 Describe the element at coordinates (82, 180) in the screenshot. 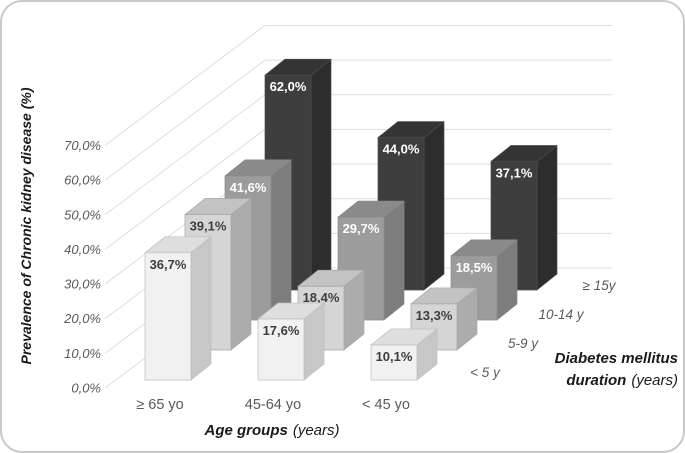

I see `y-axis-tick-label: 60,0%` at that location.